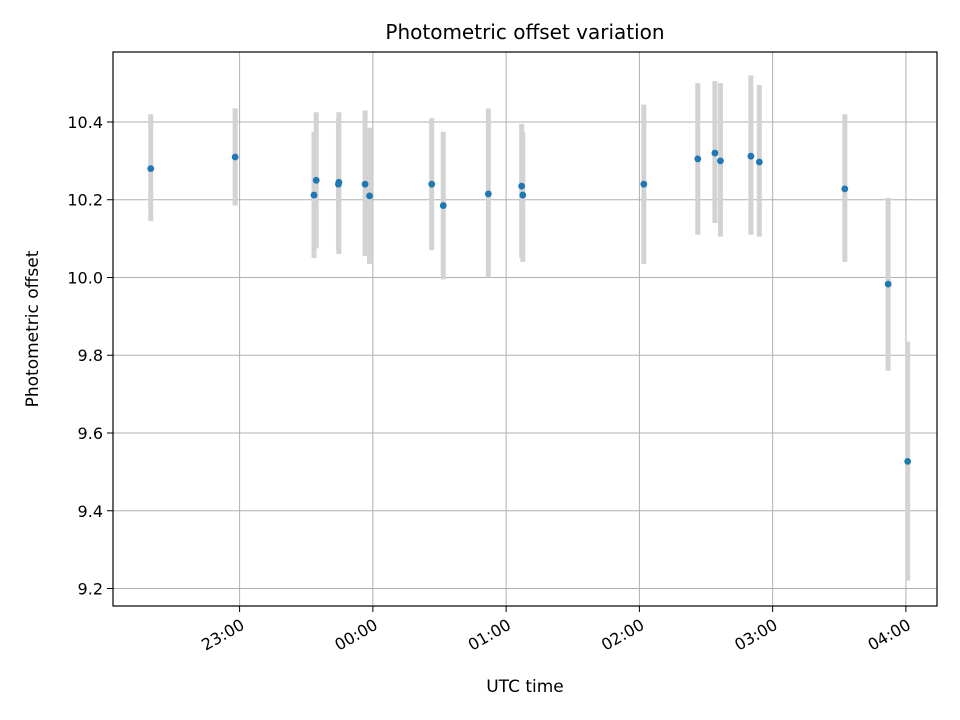  Describe the element at coordinates (755, 635) in the screenshot. I see `x-tick-label: 03:00` at that location.